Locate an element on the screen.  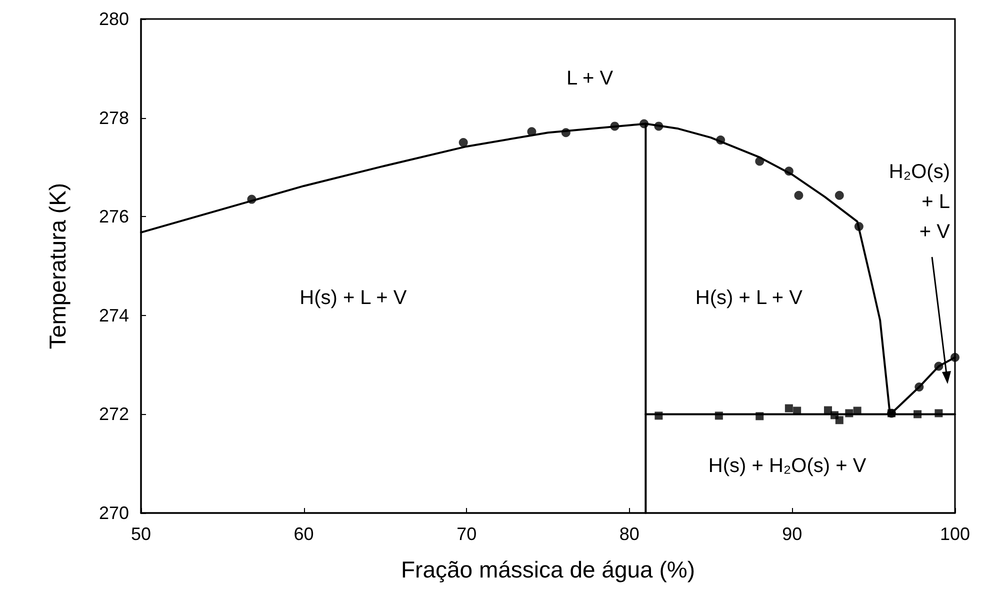
x-tick-label: 80 is located at coordinates (629, 534).